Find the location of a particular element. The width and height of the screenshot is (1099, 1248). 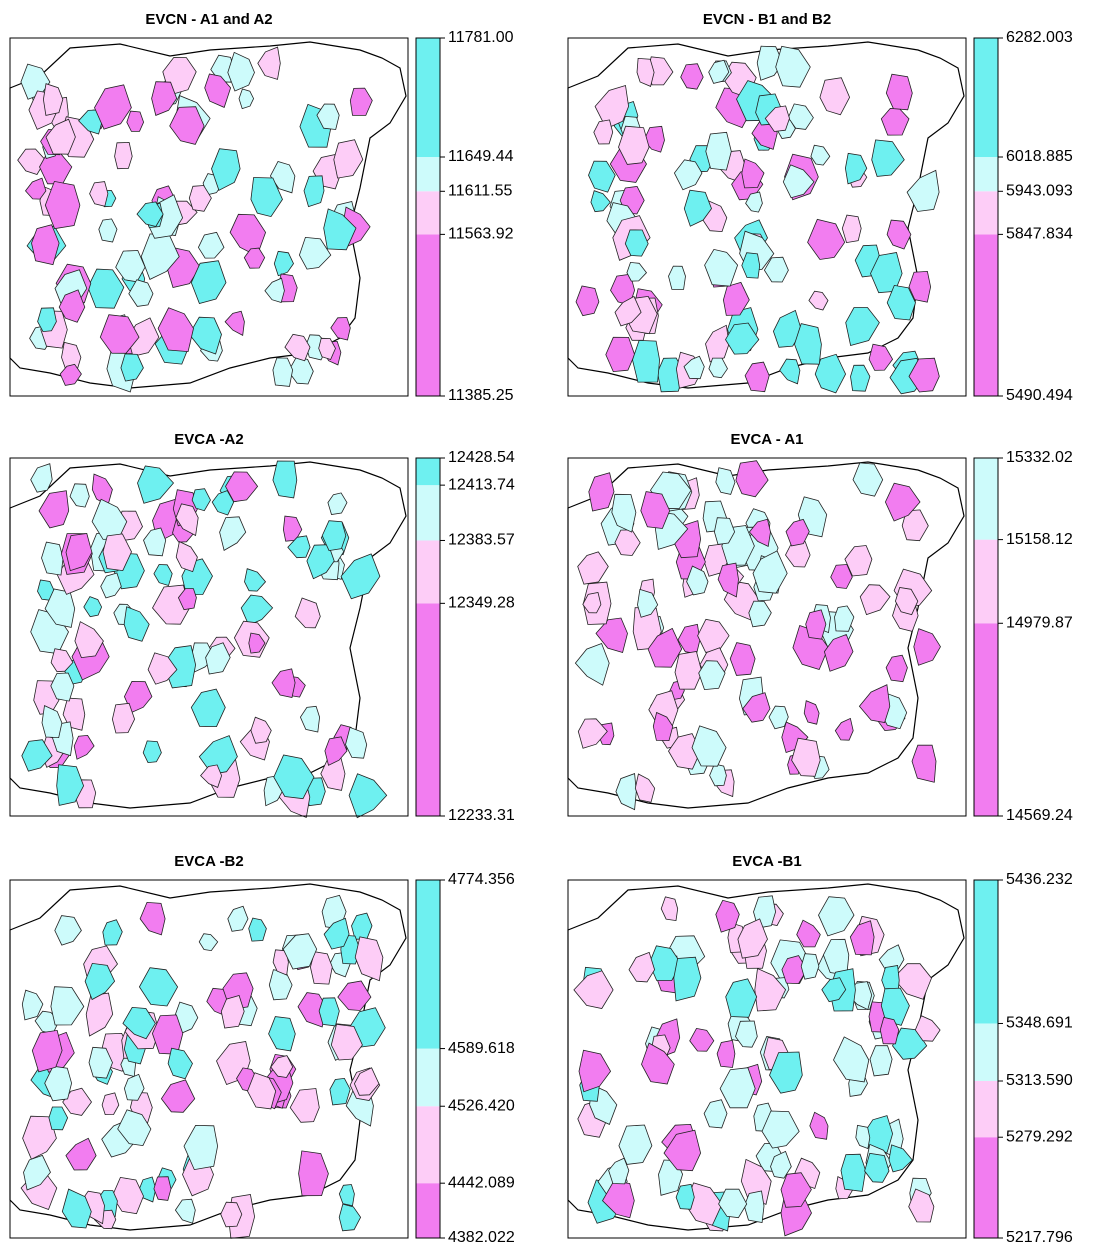

legend-tick-label: 5313.590 is located at coordinates (1039, 1080).